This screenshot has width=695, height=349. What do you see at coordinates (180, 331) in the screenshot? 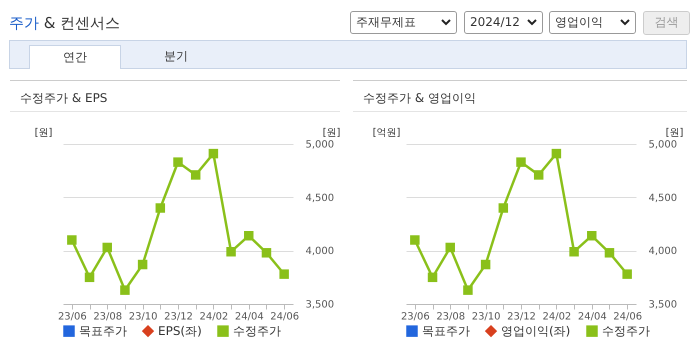
I see `legend-label: EPS(좌)` at bounding box center [180, 331].